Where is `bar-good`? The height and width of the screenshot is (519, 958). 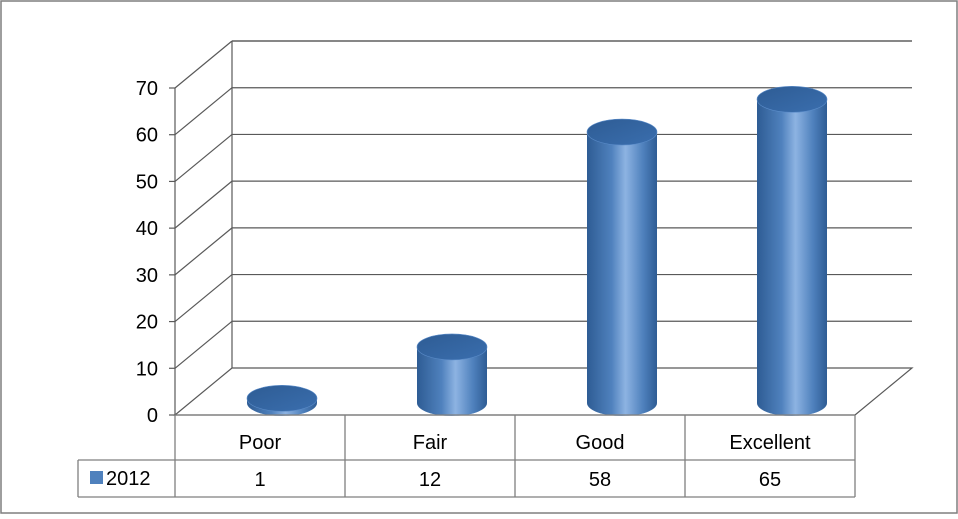 bar-good is located at coordinates (622, 267).